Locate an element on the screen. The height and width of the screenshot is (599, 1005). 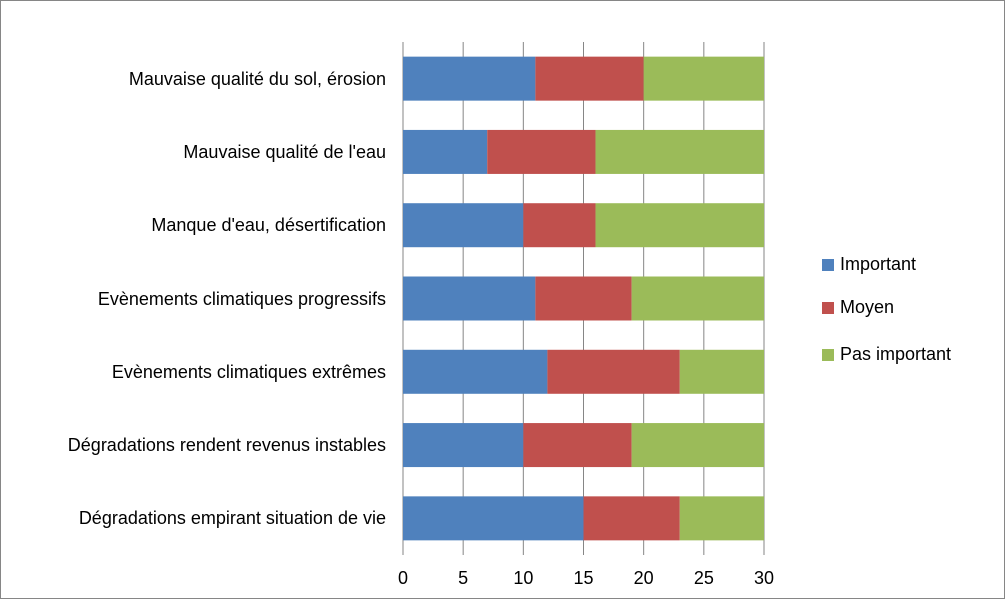
x-tick-label: 5 is located at coordinates (463, 578).